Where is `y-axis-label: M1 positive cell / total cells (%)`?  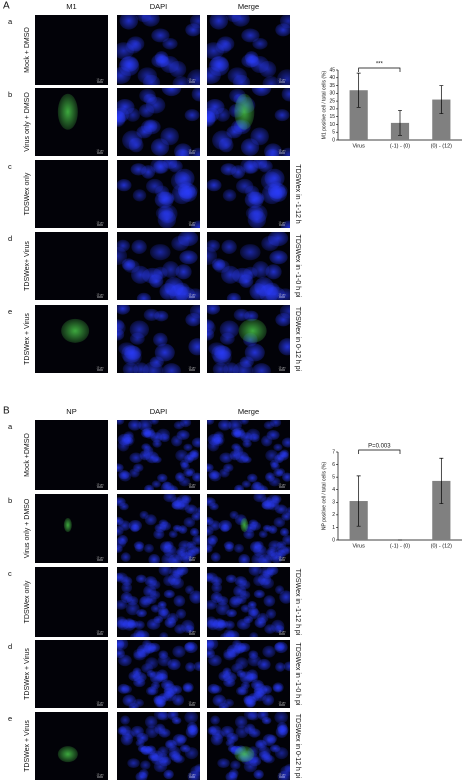
y-axis-label: M1 positive cell / total cells (%) is located at coordinates (324, 104).